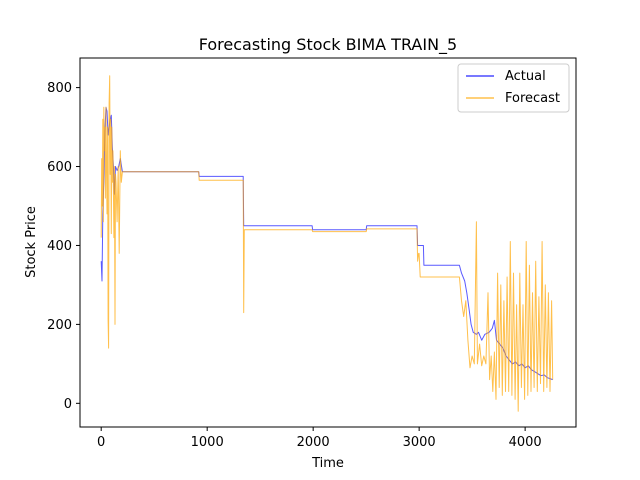 The width and height of the screenshot is (640, 480). I want to click on x-tick-label: 2000, so click(313, 442).